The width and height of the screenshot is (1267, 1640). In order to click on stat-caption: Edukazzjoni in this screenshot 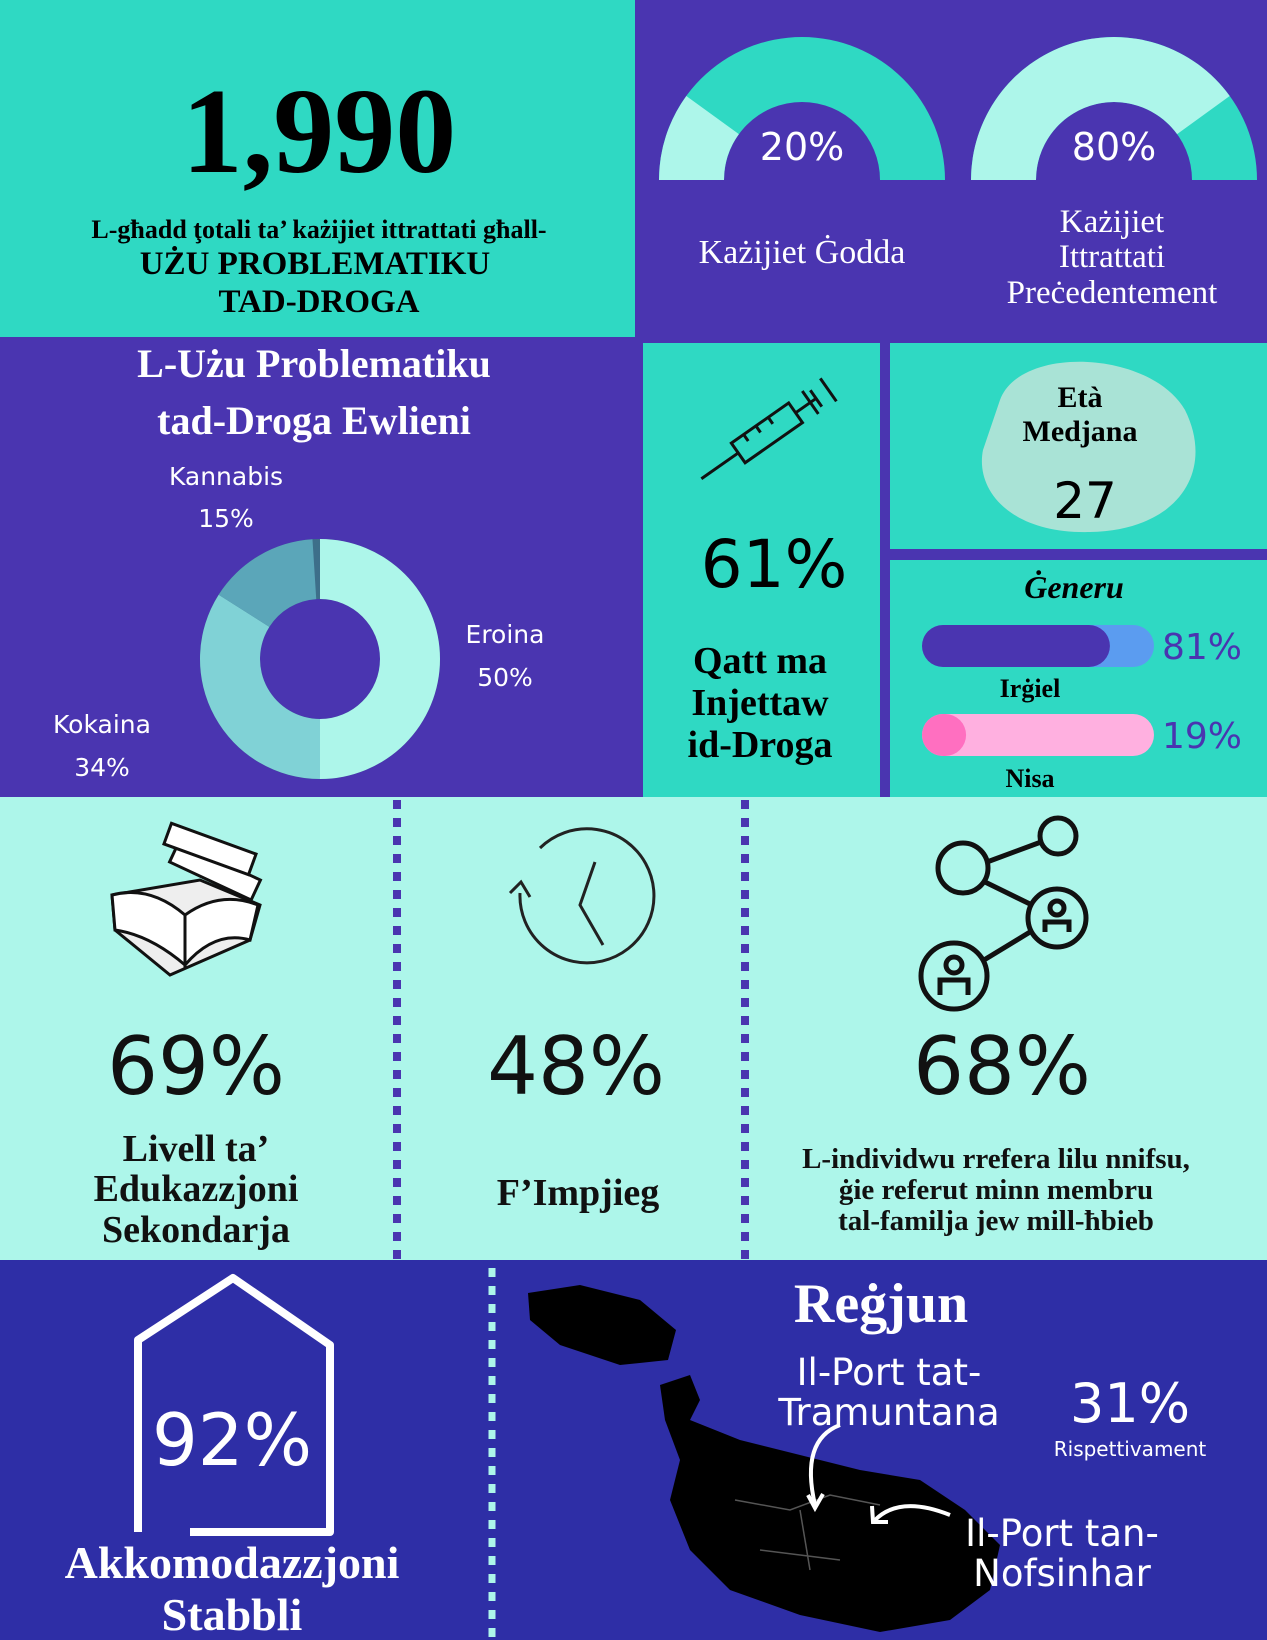, I will do `click(196, 1189)`.